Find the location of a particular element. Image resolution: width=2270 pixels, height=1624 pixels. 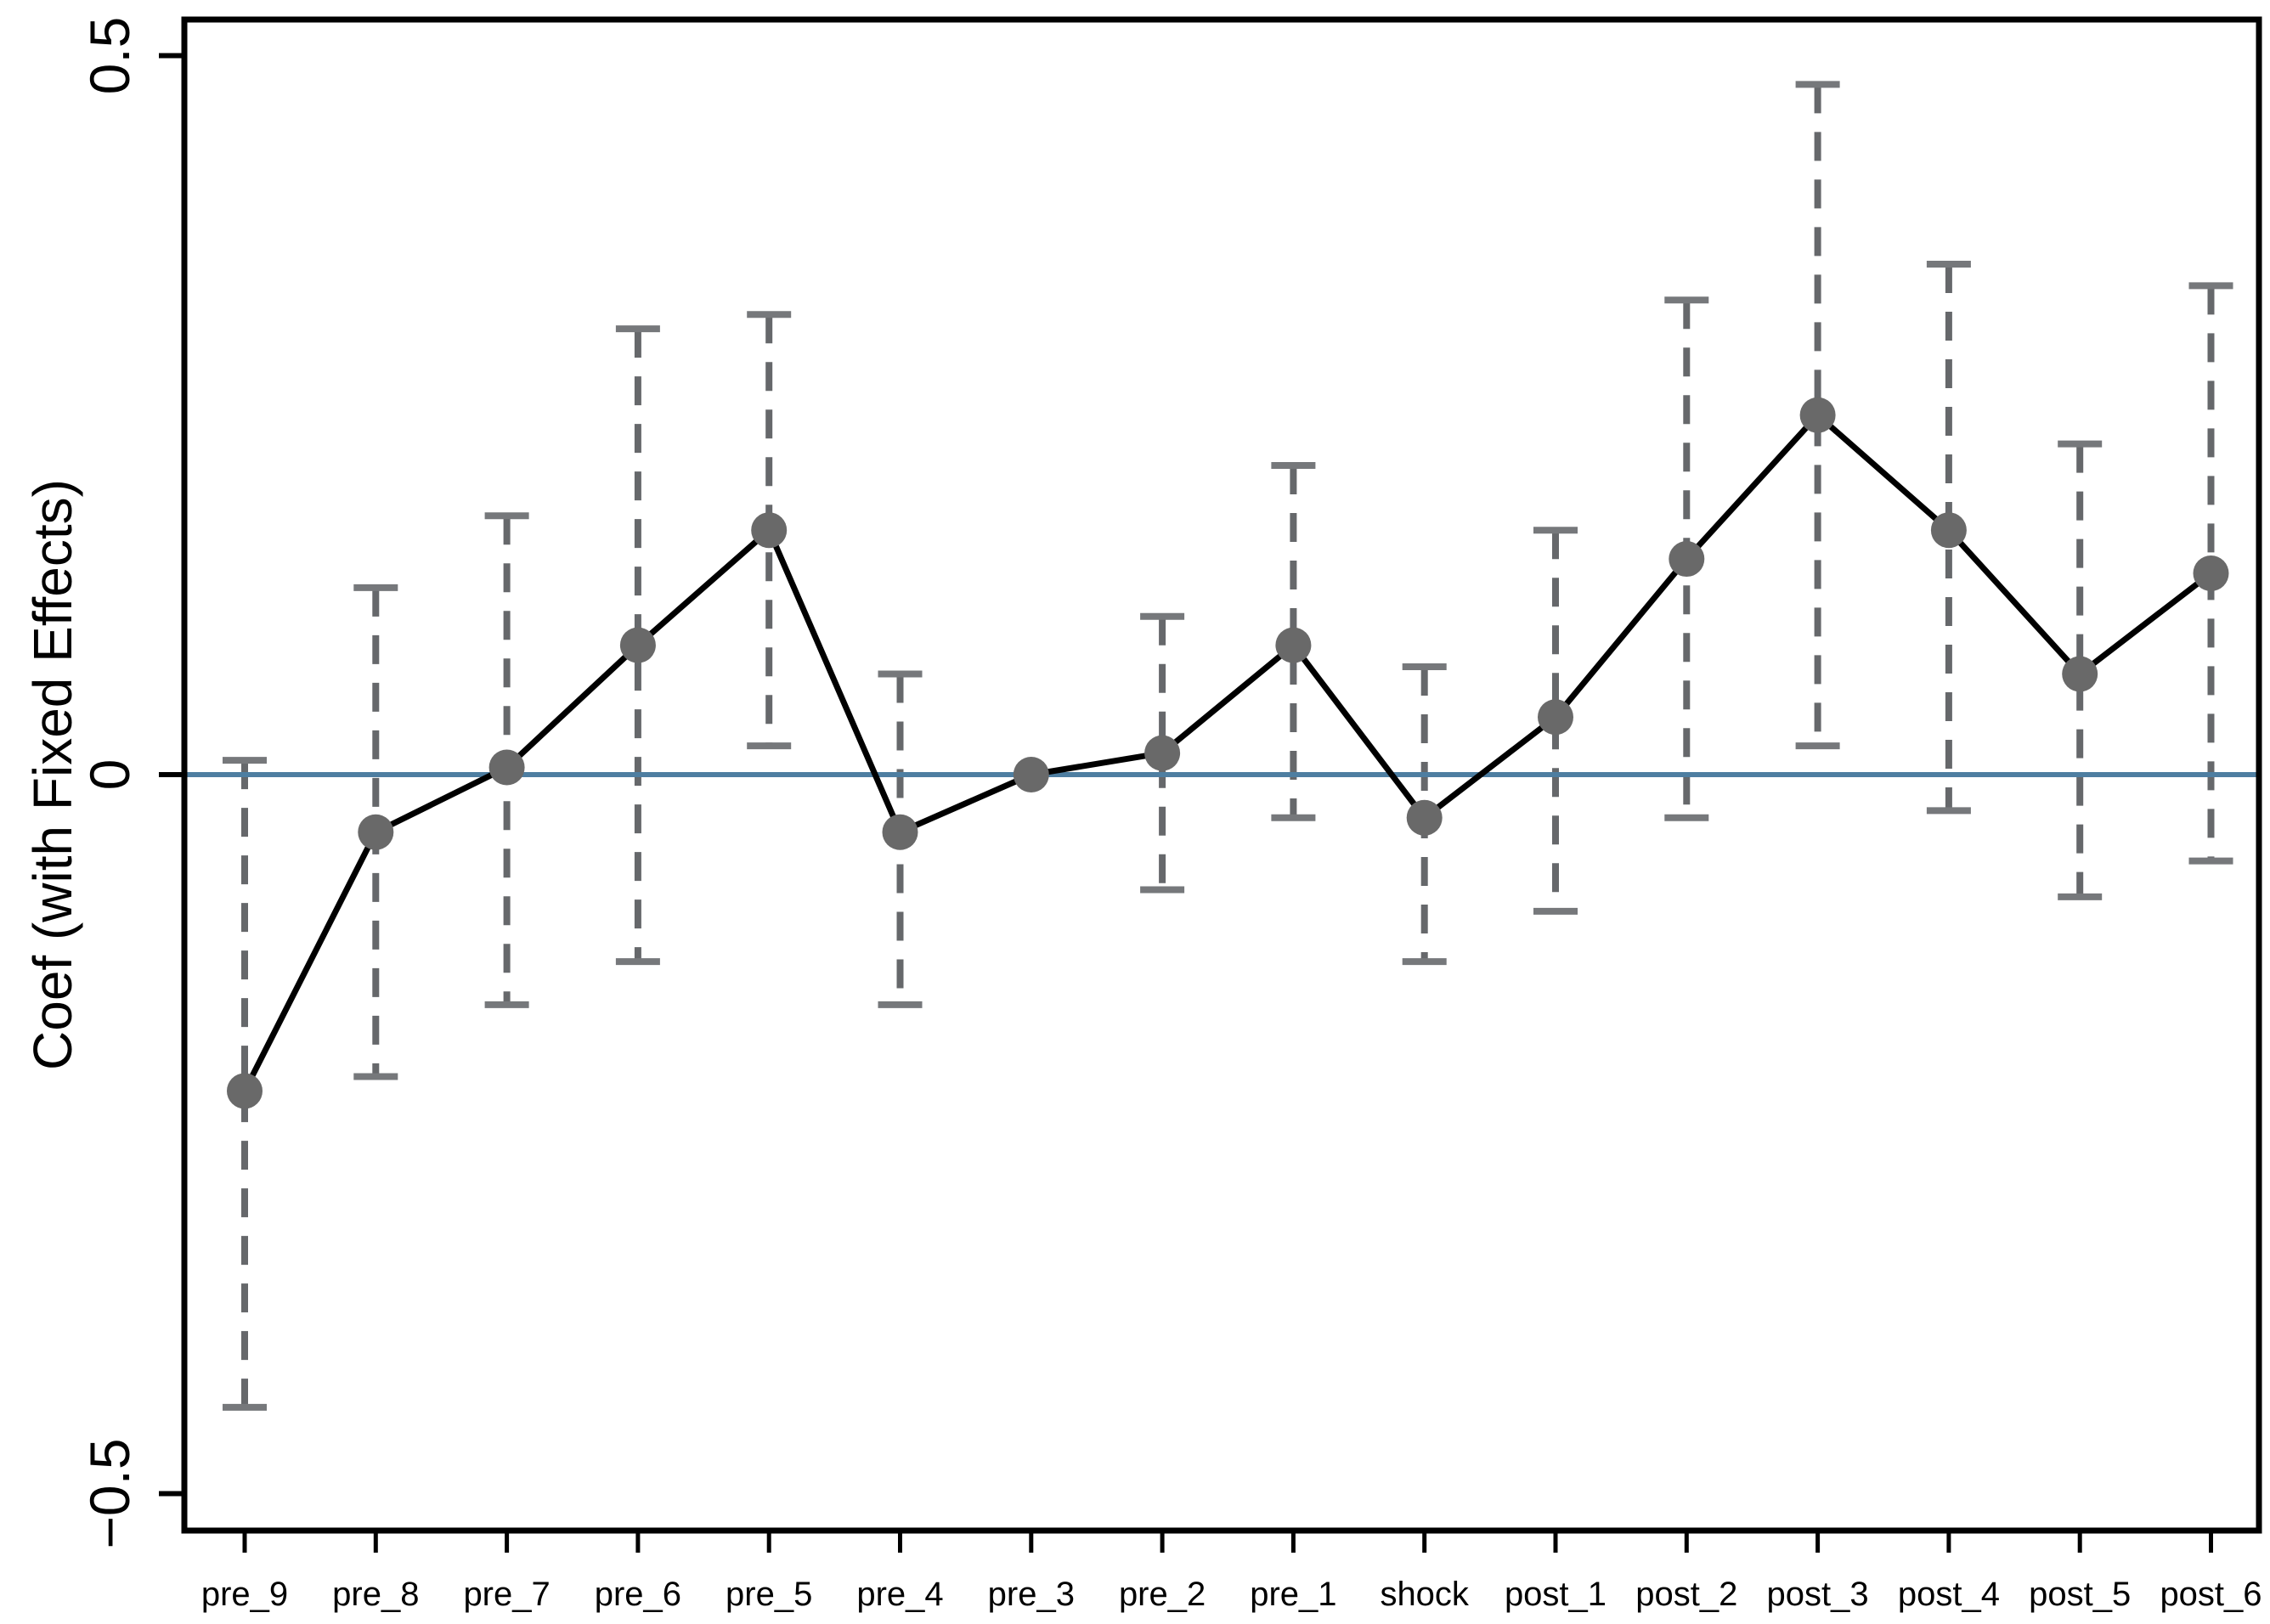

data-point-shock is located at coordinates (1424, 817).